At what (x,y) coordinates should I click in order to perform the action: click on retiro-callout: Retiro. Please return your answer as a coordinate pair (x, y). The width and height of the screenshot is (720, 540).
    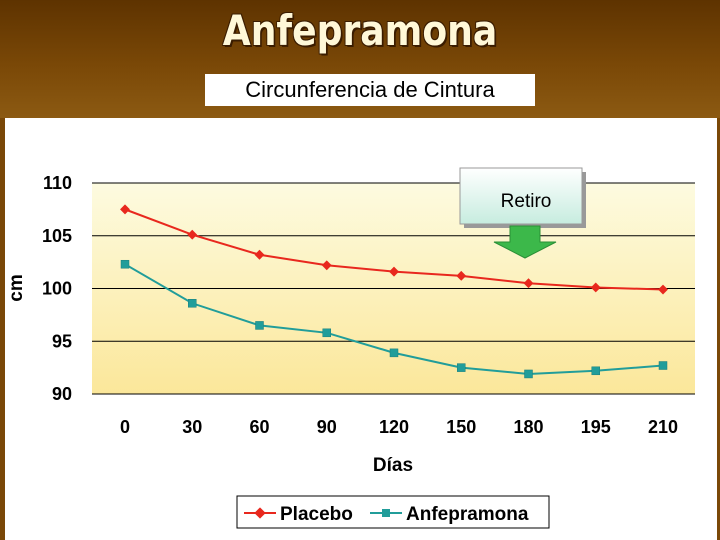
    Looking at the image, I should click on (522, 213).